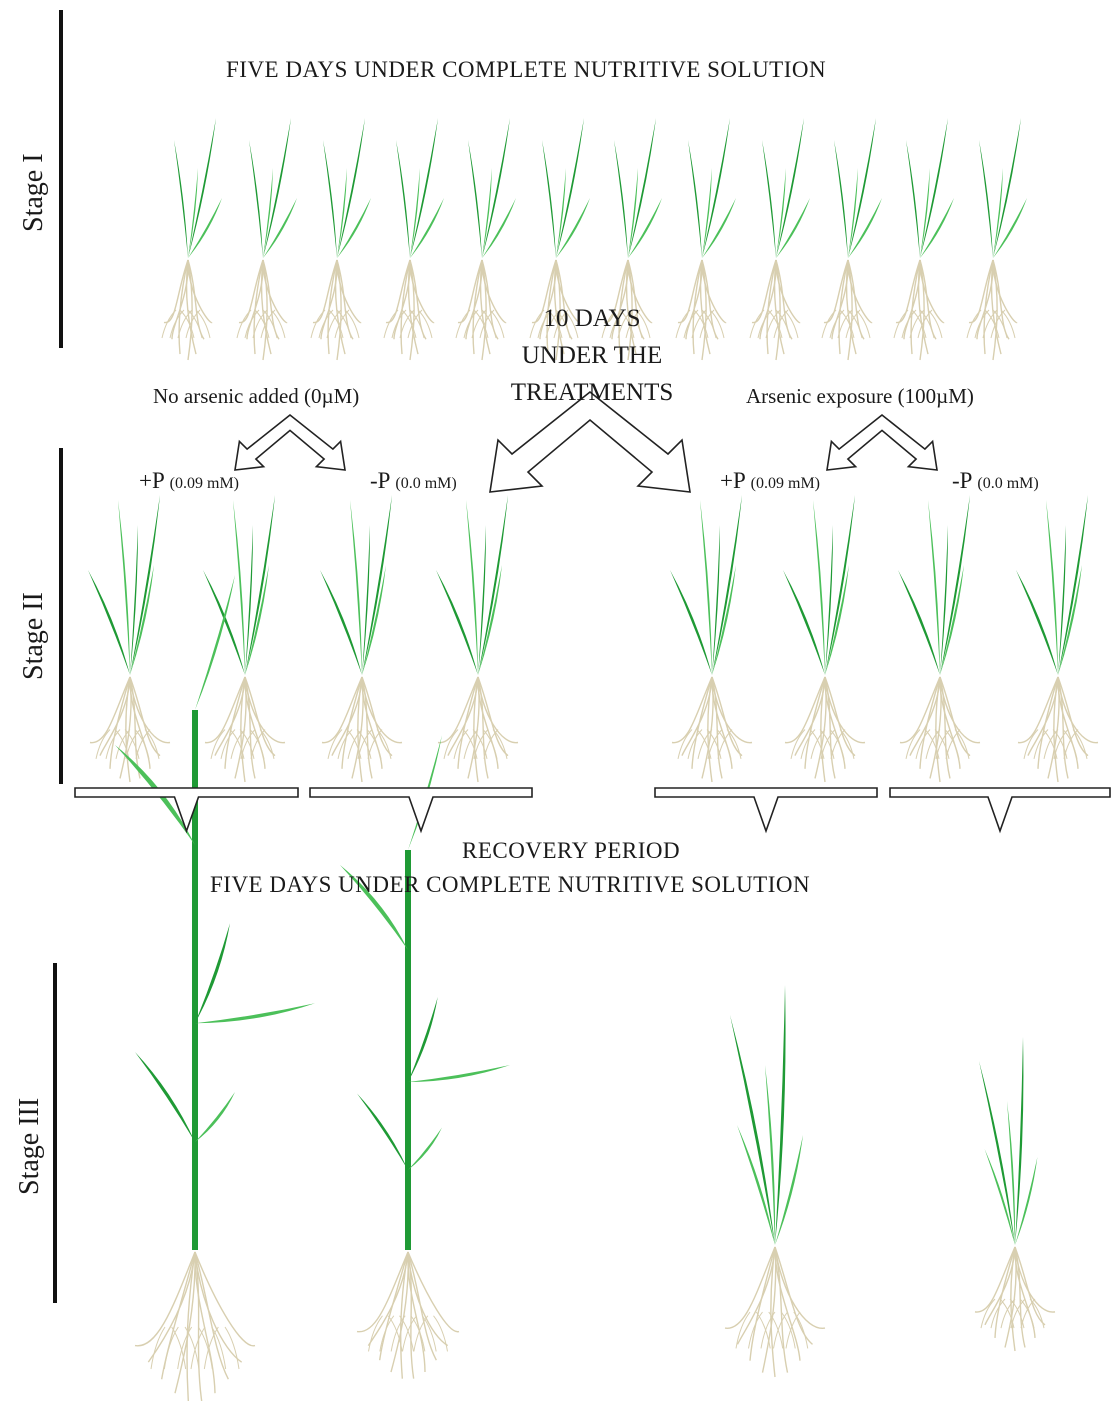  Describe the element at coordinates (29, 1146) in the screenshot. I see `stage3-label: Stage III` at that location.